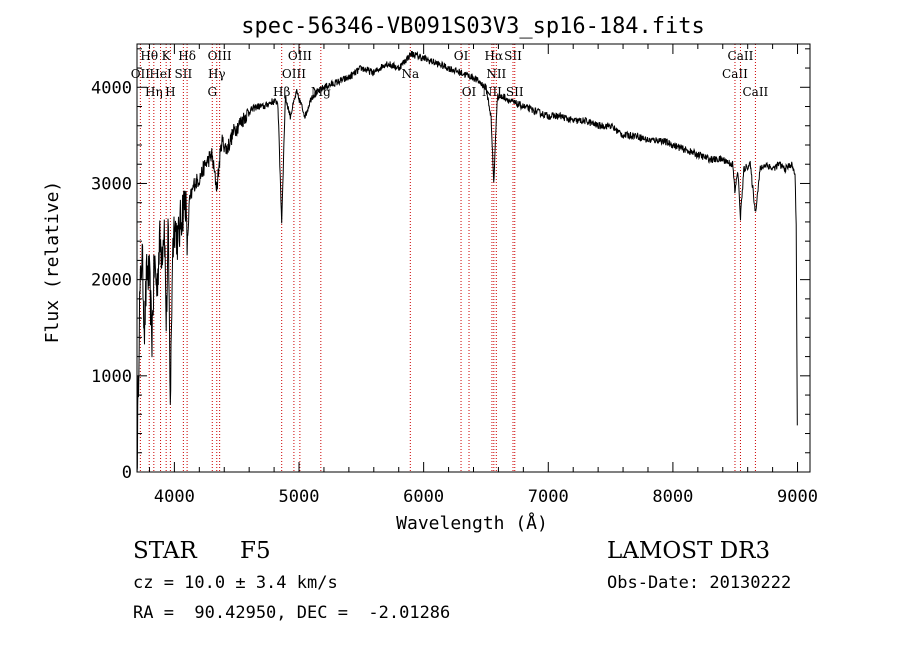 The image size is (900, 649). Describe the element at coordinates (212, 92) in the screenshot. I see `line-marker-label-10: G` at that location.